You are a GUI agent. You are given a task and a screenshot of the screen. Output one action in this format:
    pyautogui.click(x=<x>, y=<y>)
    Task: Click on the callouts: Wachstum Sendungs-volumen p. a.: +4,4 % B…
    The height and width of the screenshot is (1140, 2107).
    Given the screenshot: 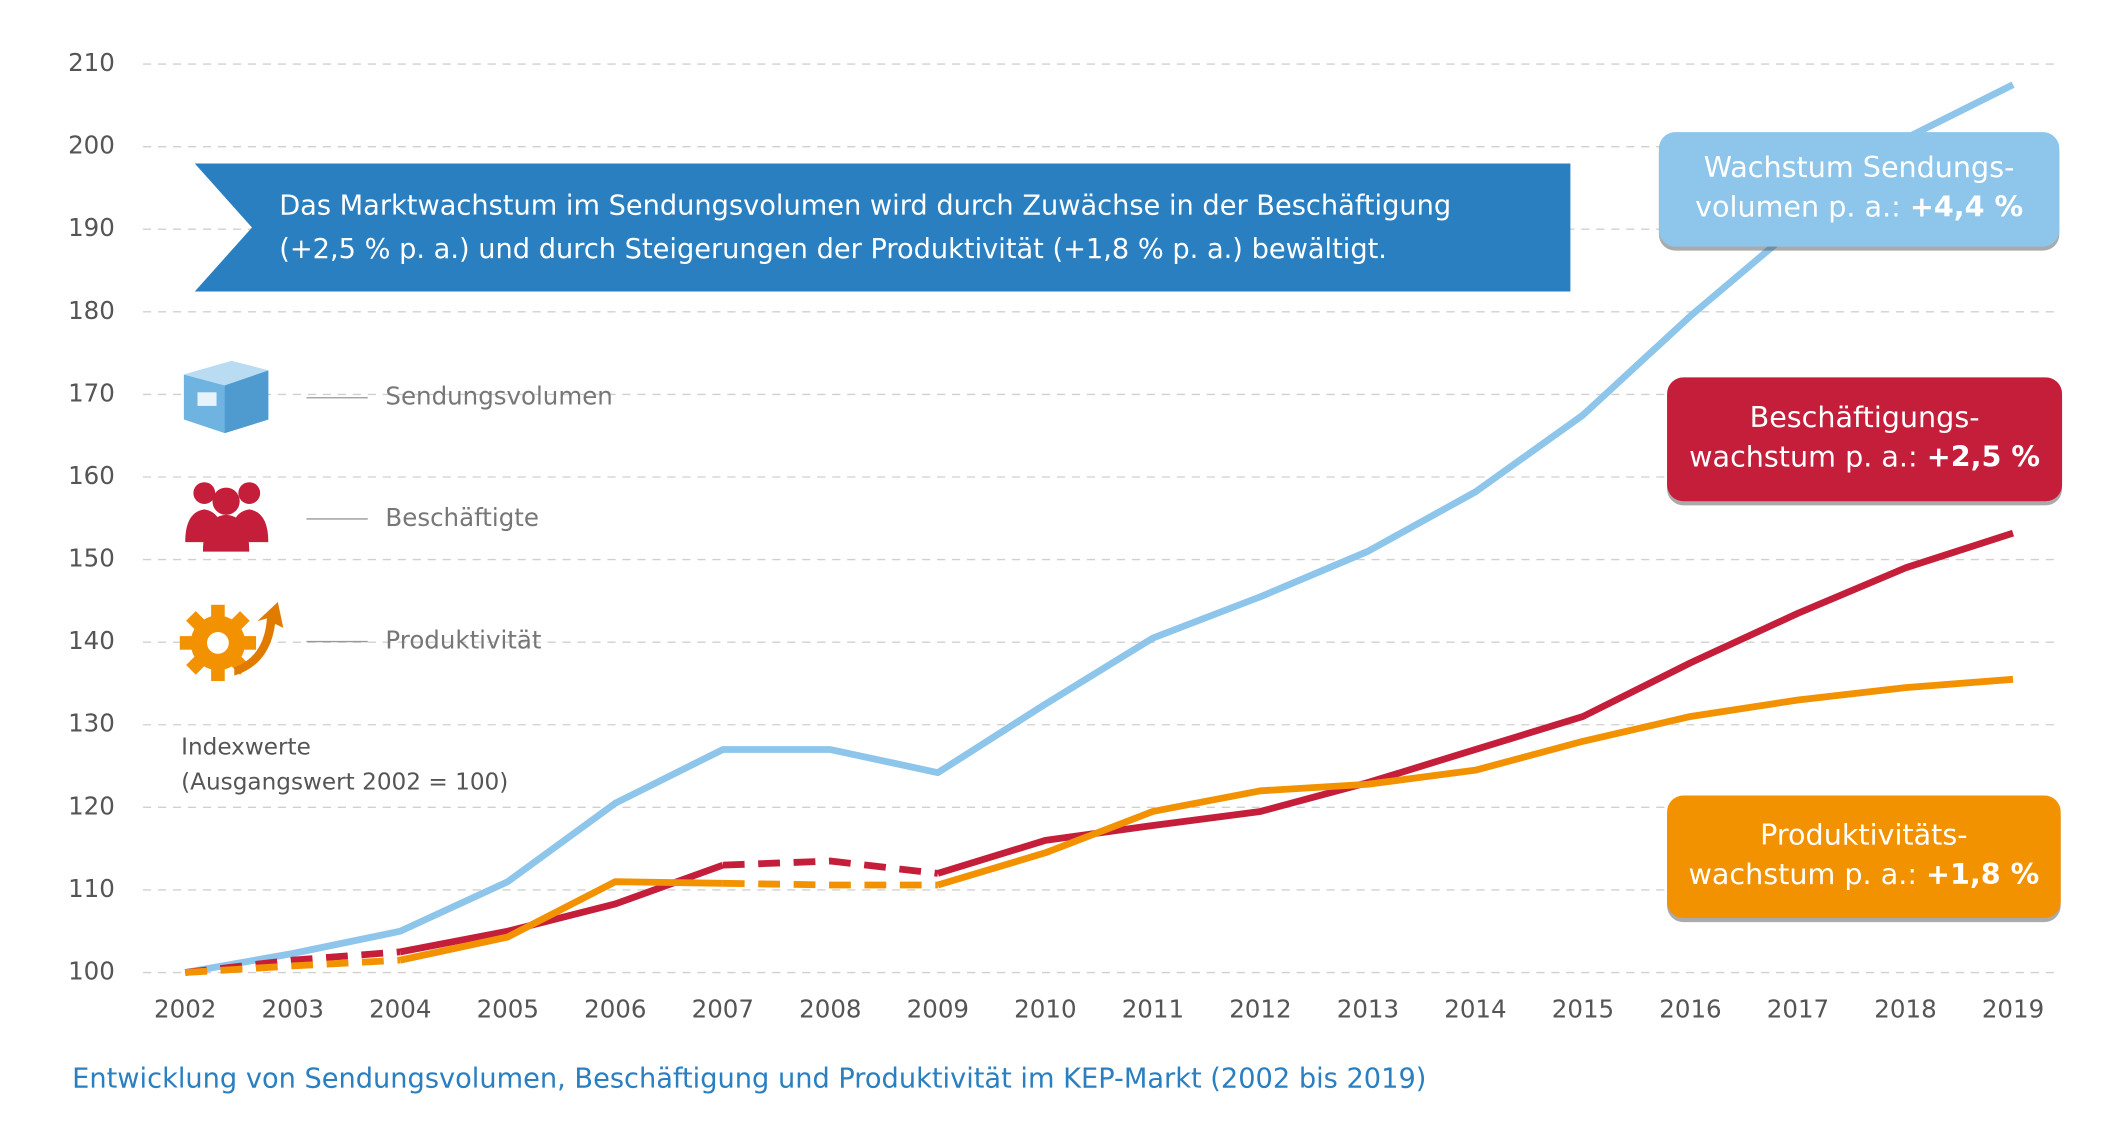 What is the action you would take?
    pyautogui.click(x=1860, y=527)
    